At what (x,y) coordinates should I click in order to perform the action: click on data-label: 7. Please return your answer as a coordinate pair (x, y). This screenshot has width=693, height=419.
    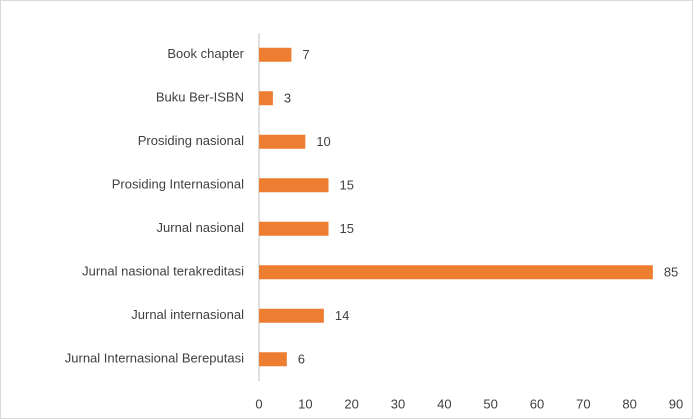
    Looking at the image, I should click on (305, 54).